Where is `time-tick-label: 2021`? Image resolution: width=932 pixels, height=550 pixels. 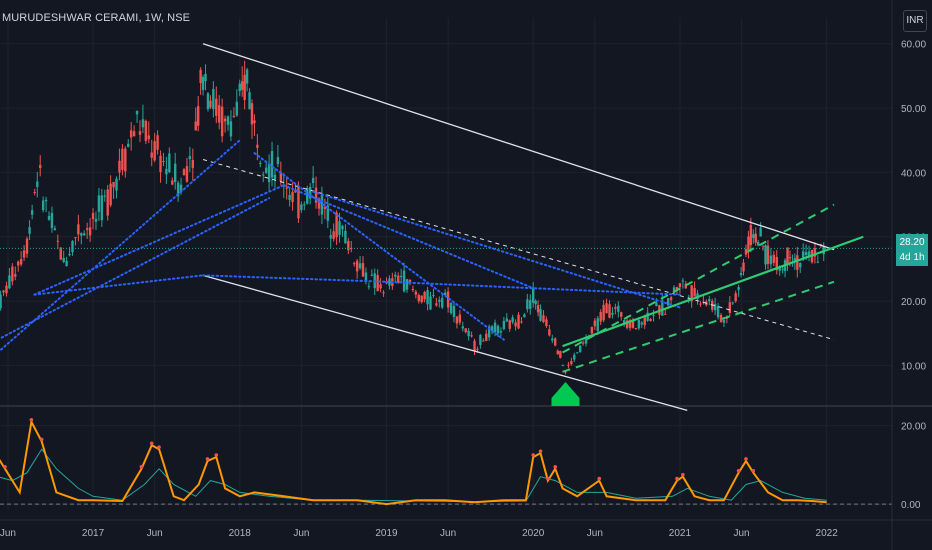
time-tick-label: 2021 is located at coordinates (680, 533).